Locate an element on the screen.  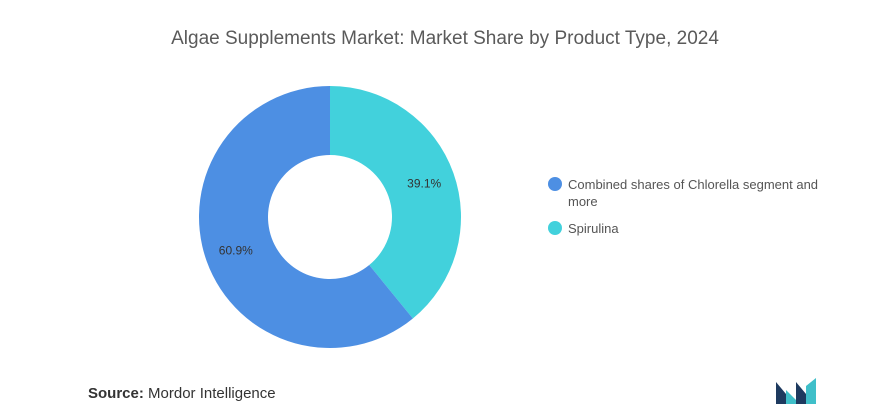
slice-spirulina is located at coordinates (395, 202).